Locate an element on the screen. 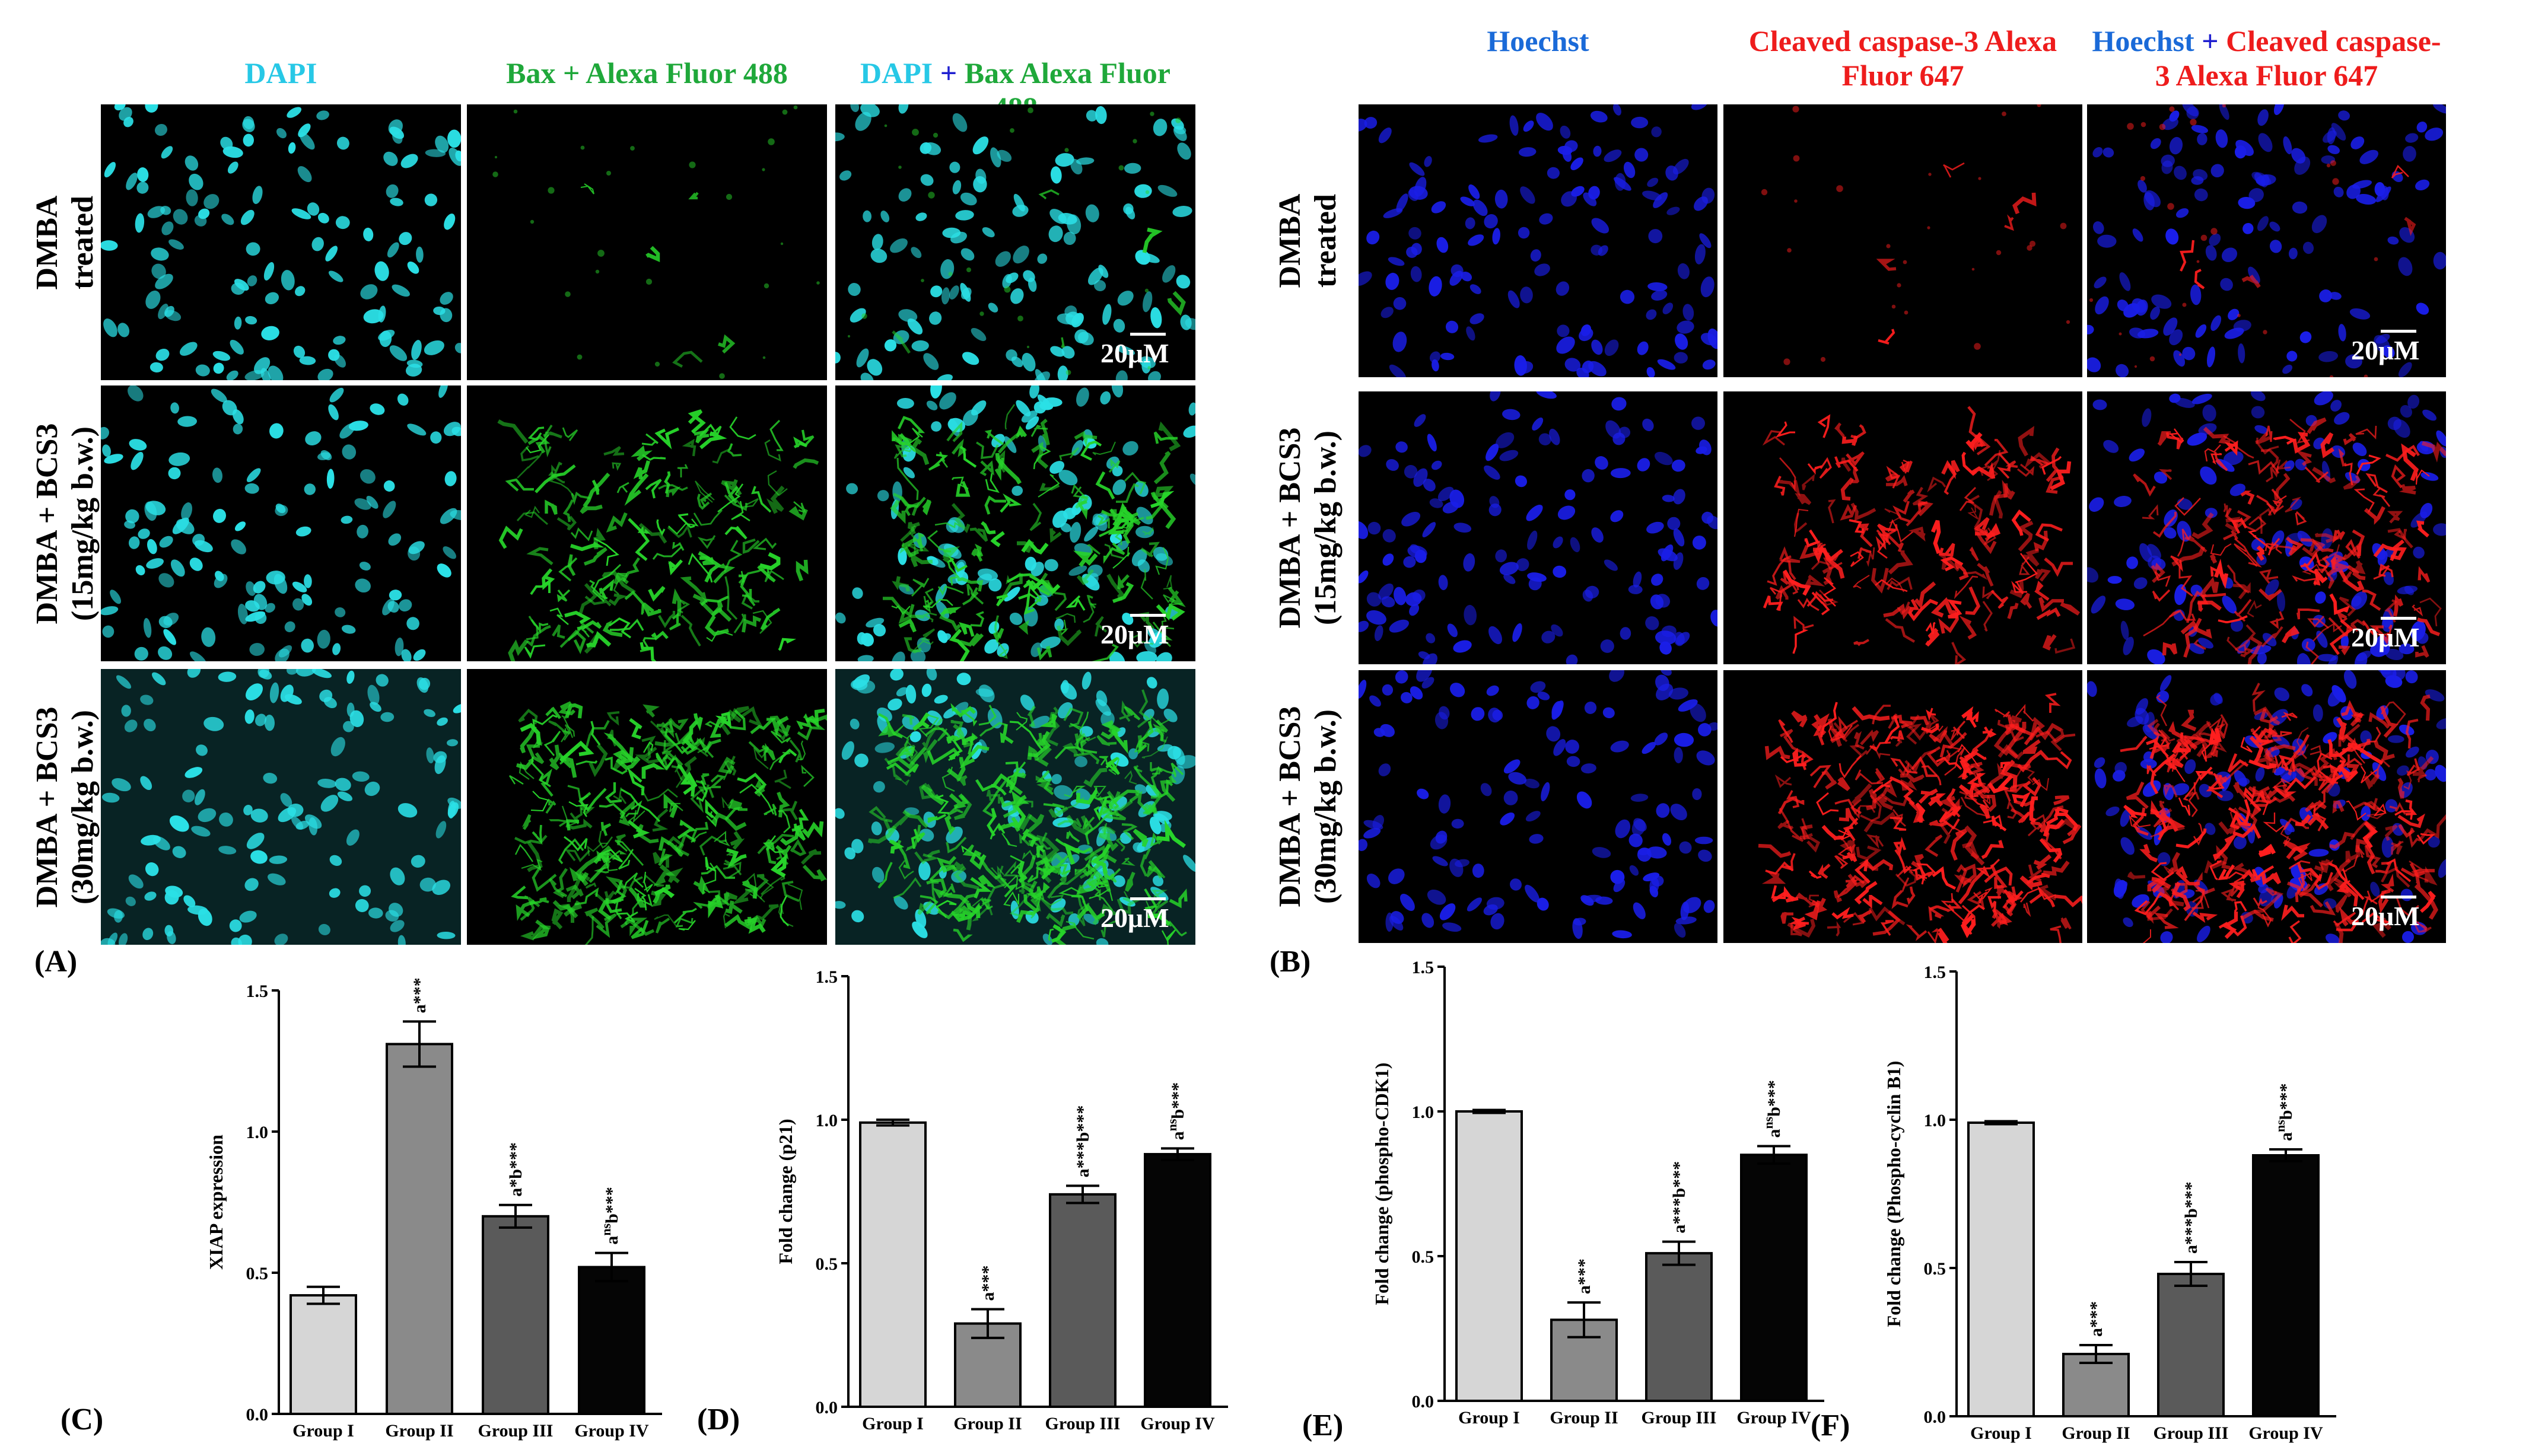  column-title: Bax + Alexa Fluor 488 is located at coordinates (647, 73).